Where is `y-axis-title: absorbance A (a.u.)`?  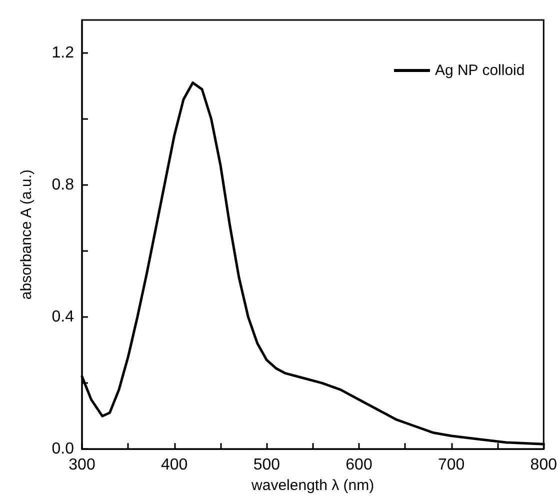
y-axis-title: absorbance A (a.u.) is located at coordinates (26, 235).